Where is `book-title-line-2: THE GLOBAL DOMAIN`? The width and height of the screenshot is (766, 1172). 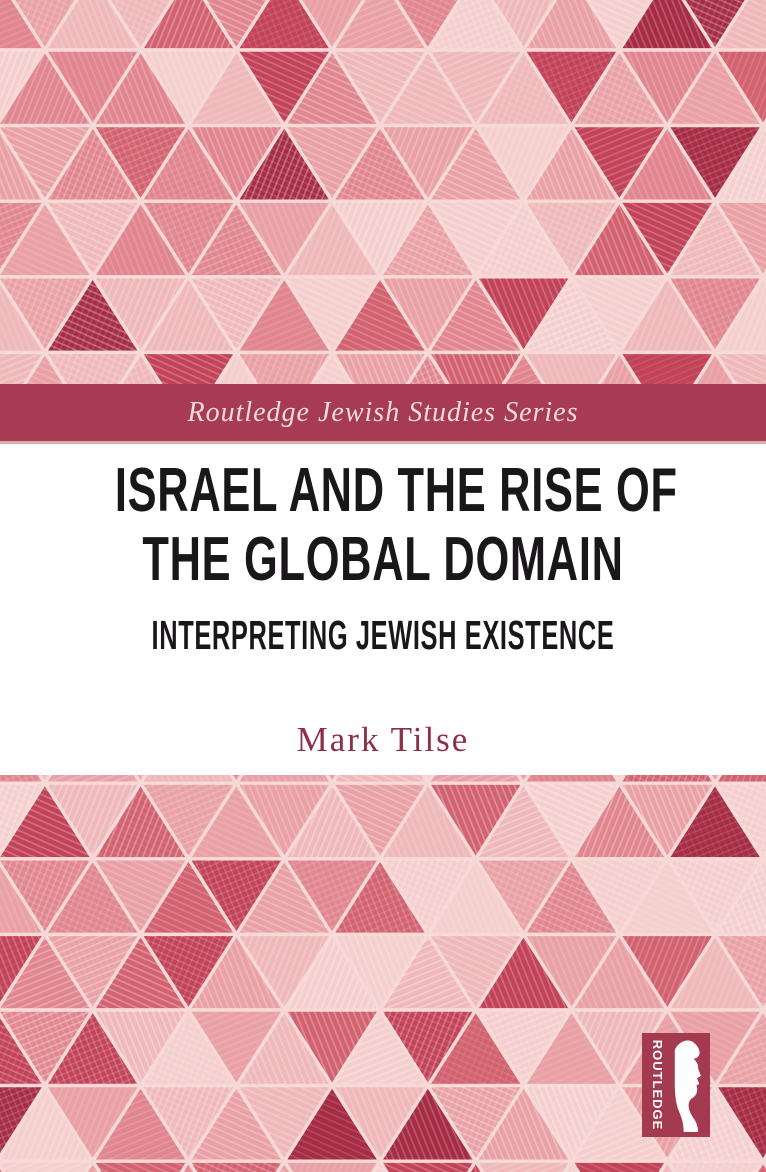 book-title-line-2: THE GLOBAL DOMAIN is located at coordinates (383, 559).